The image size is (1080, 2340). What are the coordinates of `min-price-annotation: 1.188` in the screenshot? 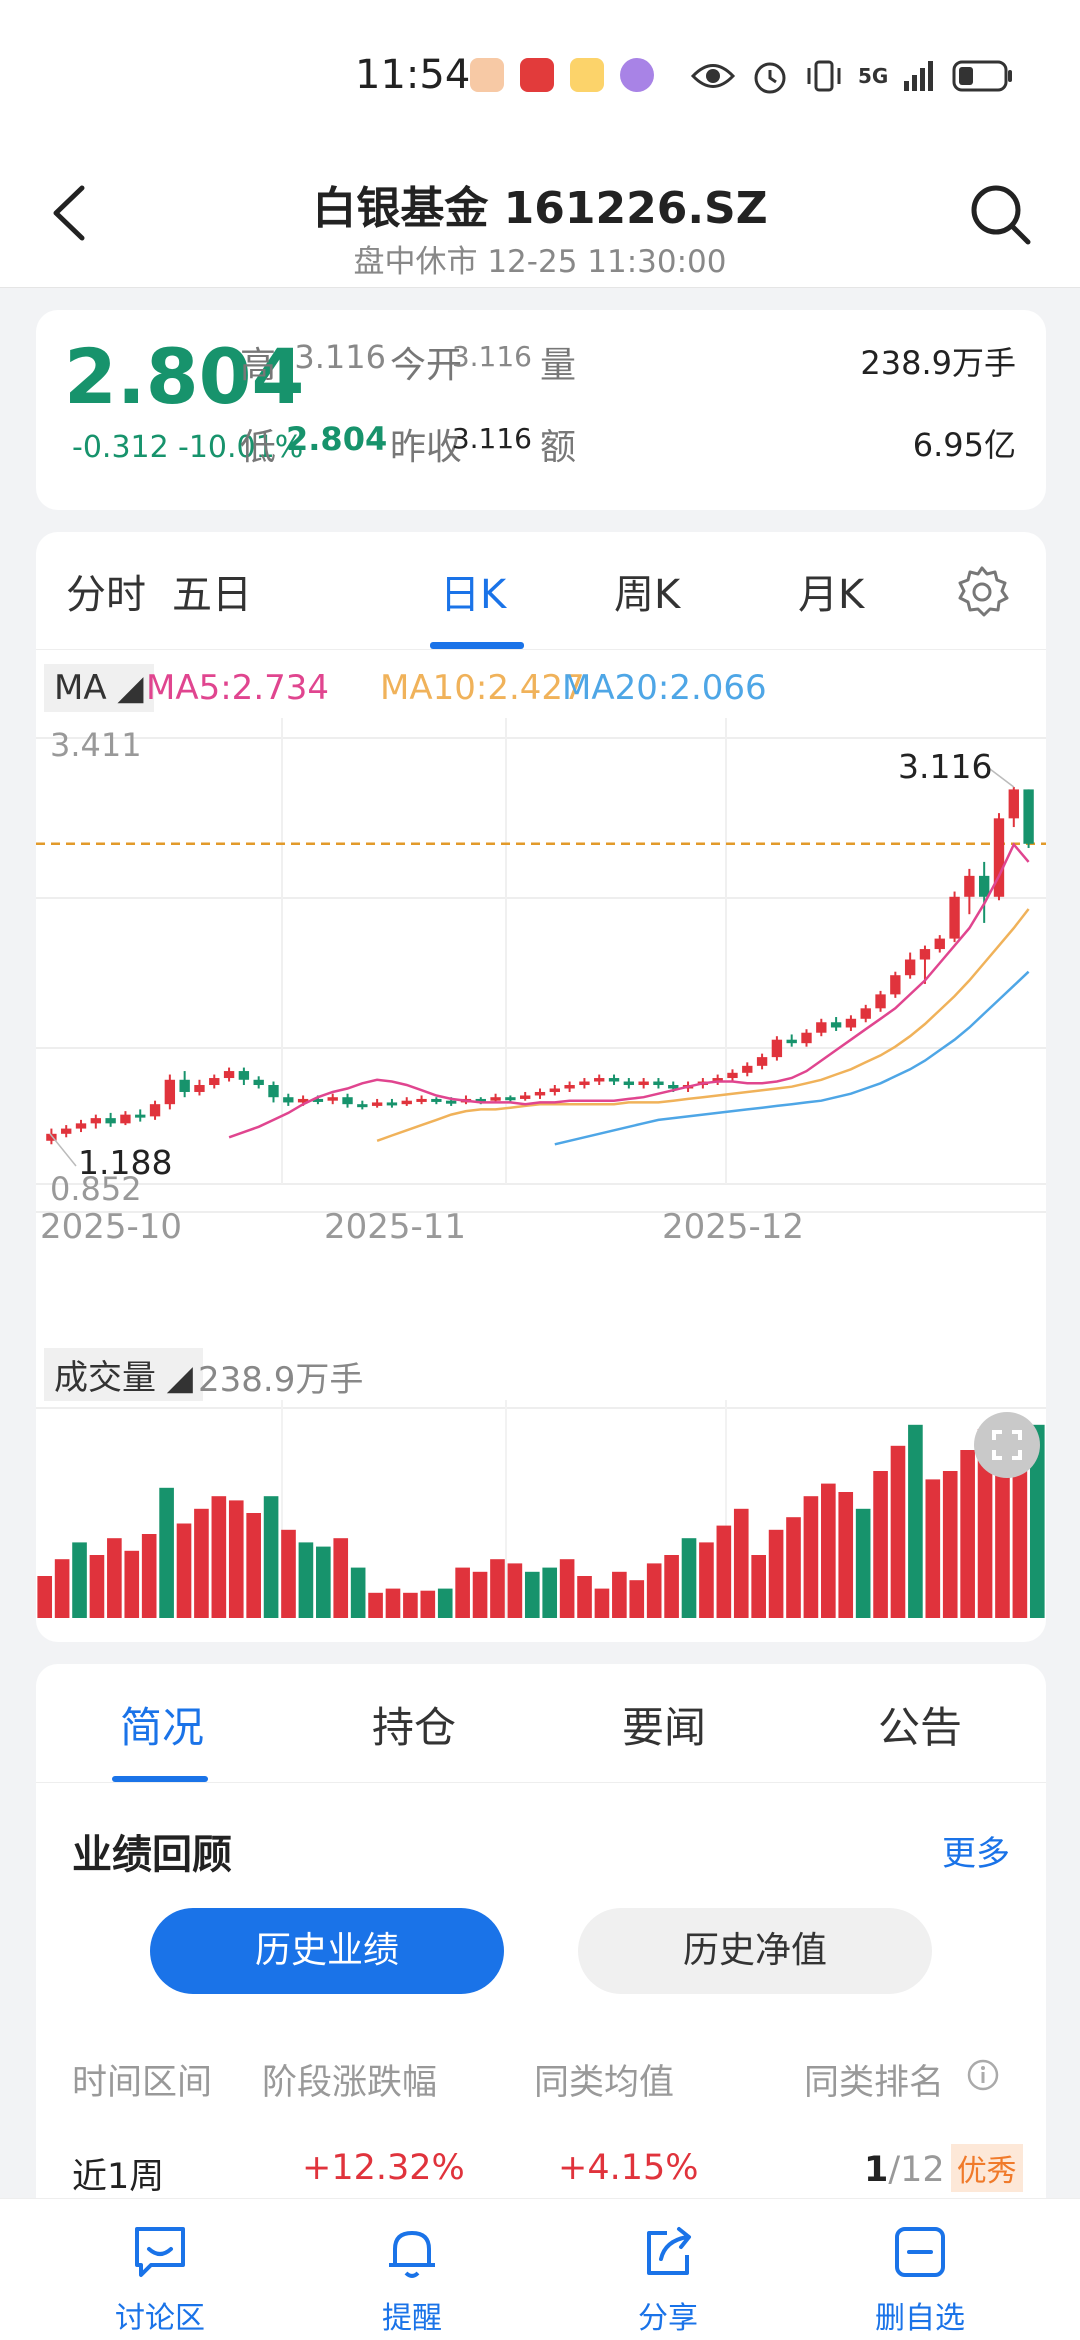 It's located at (125, 1162).